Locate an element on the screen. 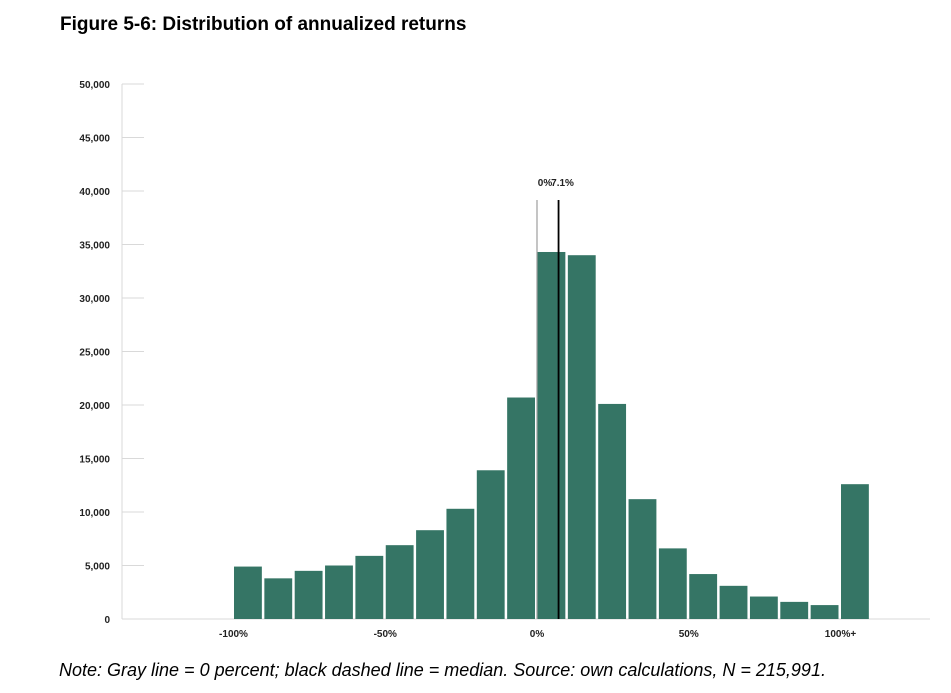 The image size is (951, 693). x-tick-label: -100% is located at coordinates (233, 634).